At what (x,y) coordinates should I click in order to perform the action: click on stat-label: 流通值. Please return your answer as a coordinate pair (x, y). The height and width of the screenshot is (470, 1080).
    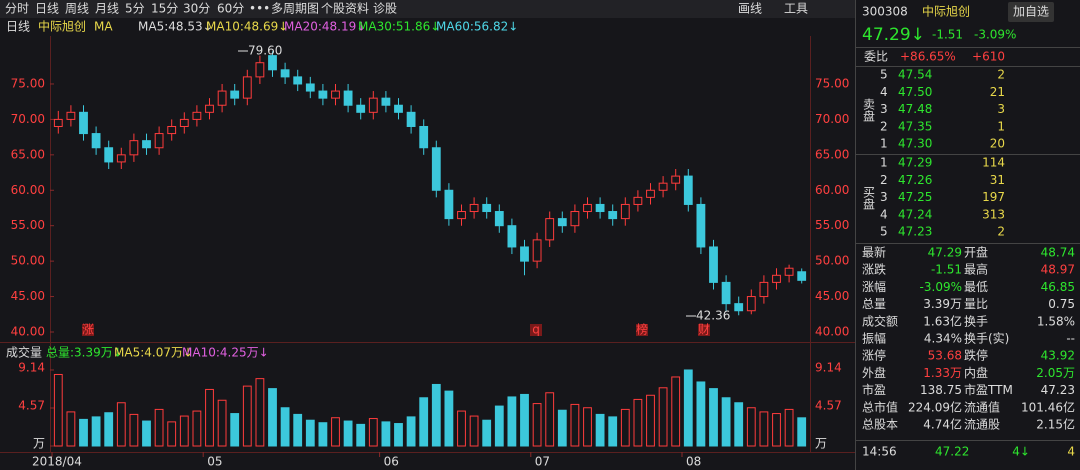
    Looking at the image, I should click on (982, 406).